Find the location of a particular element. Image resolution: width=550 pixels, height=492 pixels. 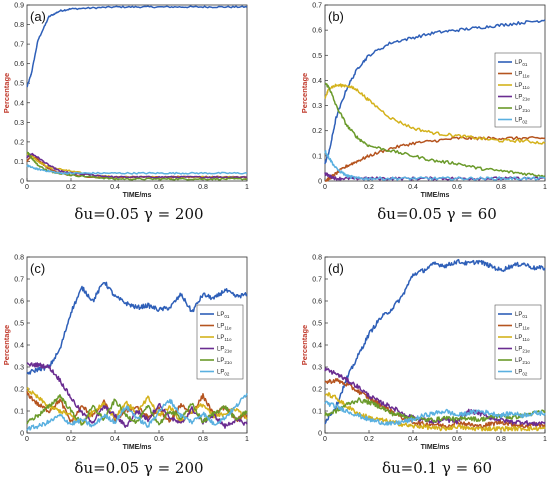

legend-entry: LP11o is located at coordinates (224, 338).